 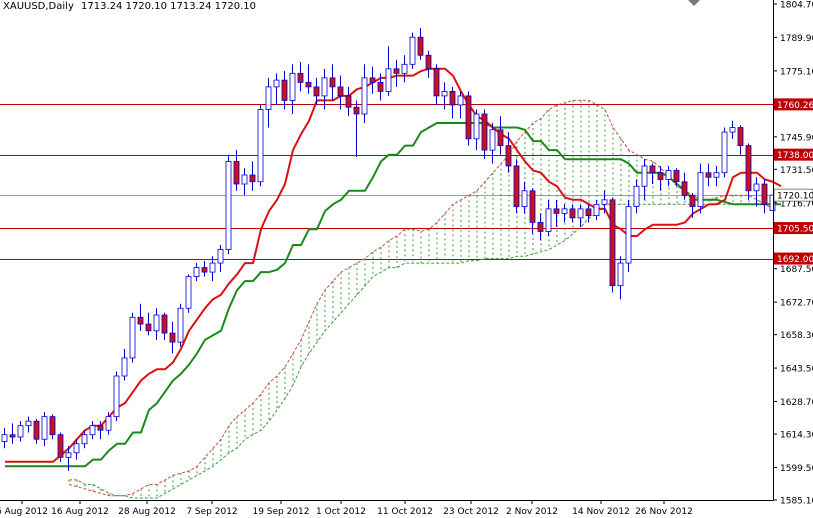 I want to click on symbol-label: XAUUSD,Daily, so click(x=38, y=6).